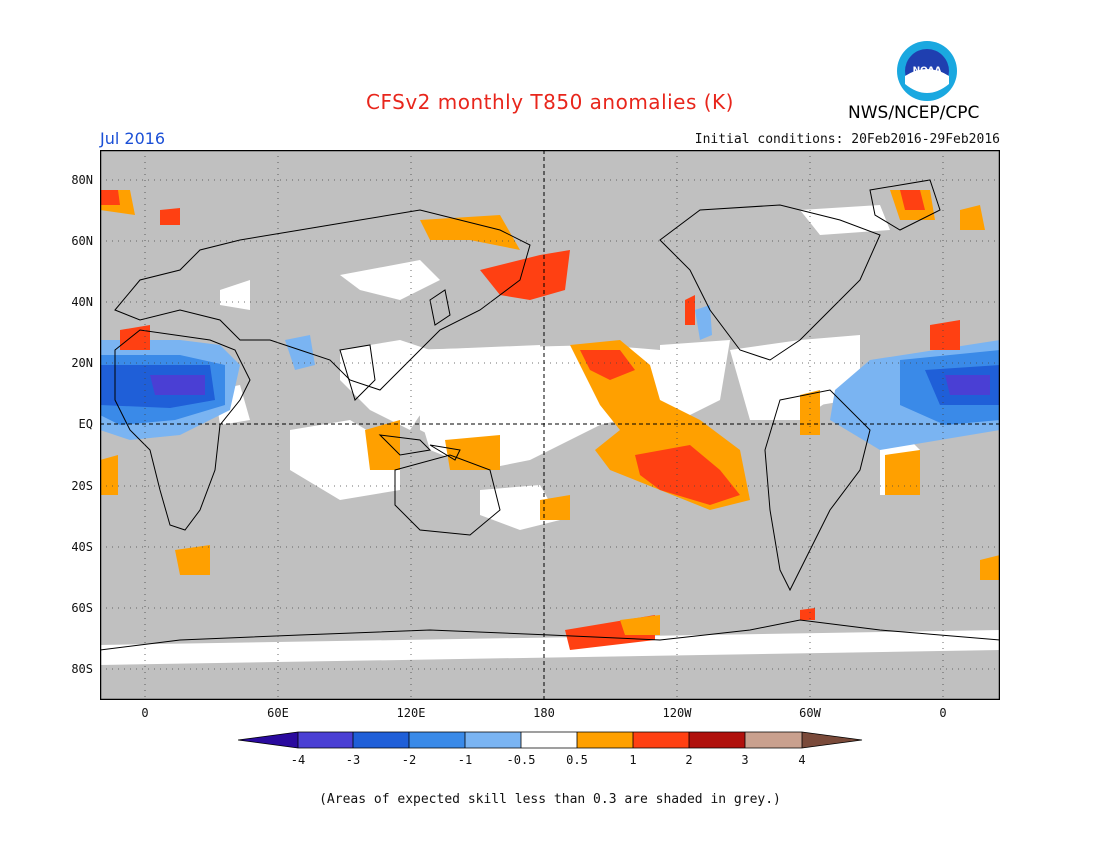 The width and height of the screenshot is (1100, 850). What do you see at coordinates (847, 139) in the screenshot?
I see `initial-conditions: Initial conditions: 20Feb2016-29Feb2016` at bounding box center [847, 139].